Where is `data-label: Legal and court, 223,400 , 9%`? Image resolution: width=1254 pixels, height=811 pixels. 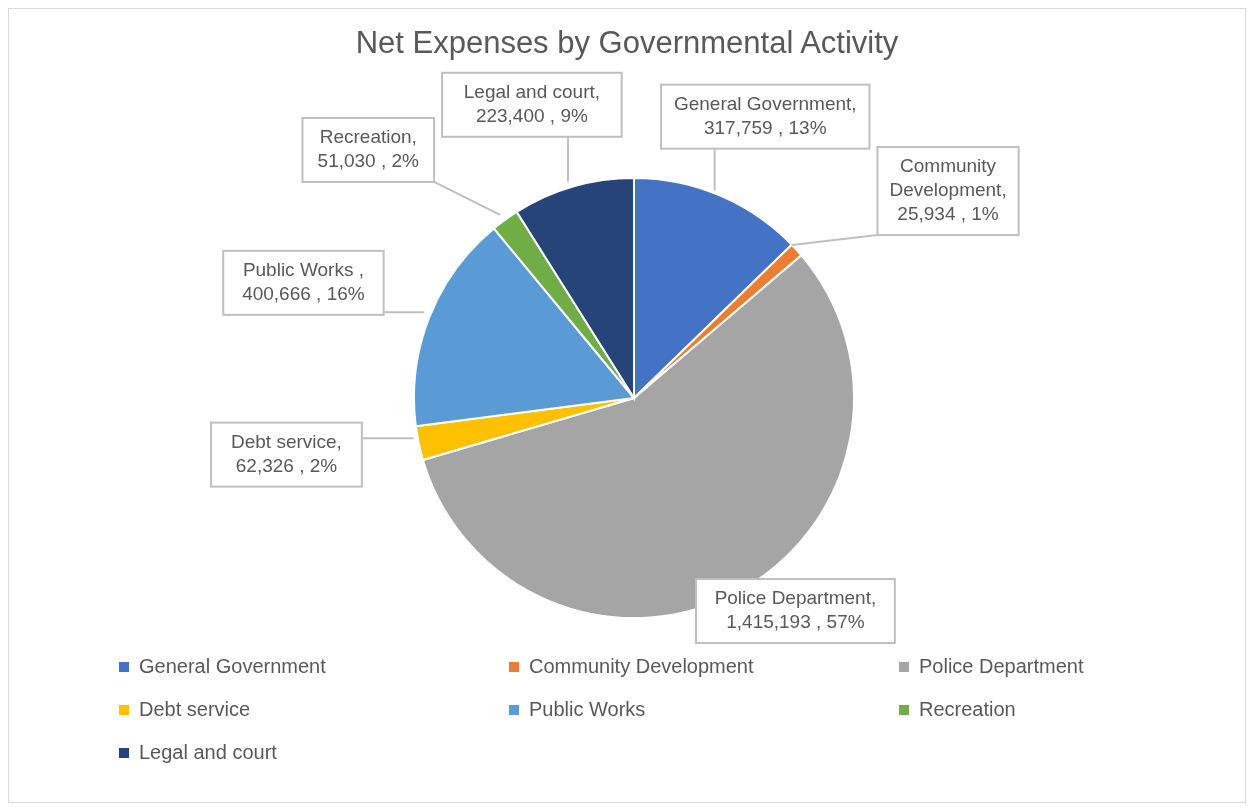
data-label: Legal and court, 223,400 , 9% is located at coordinates (532, 103).